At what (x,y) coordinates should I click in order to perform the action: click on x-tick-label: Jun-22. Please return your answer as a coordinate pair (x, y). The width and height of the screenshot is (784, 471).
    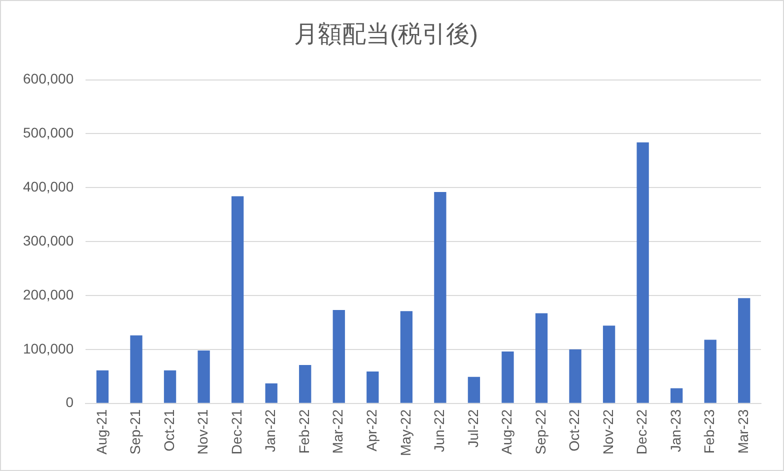
    Looking at the image, I should click on (439, 430).